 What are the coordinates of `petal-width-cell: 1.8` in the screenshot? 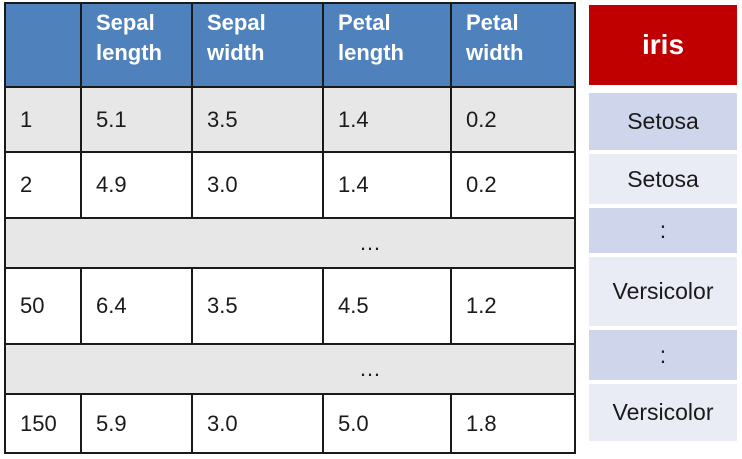 It's located at (513, 423).